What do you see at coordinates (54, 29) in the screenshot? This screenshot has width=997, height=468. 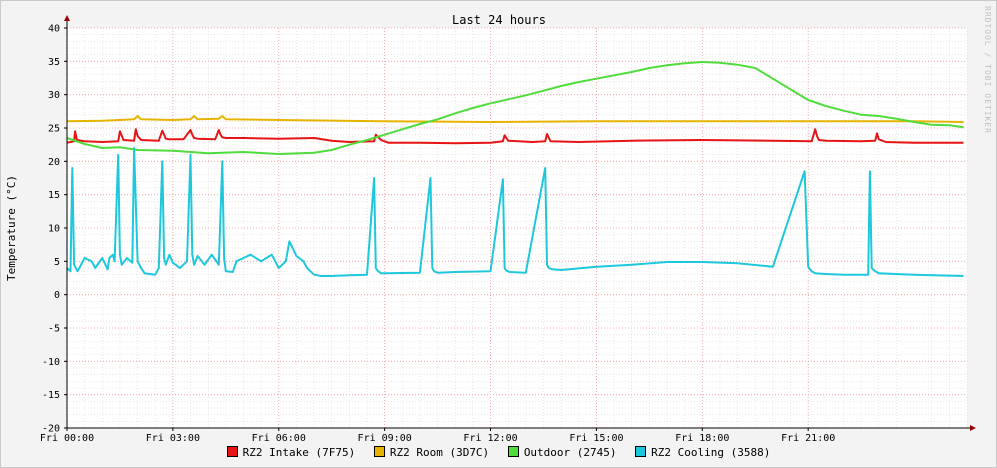 I see `y-tick-label: 40` at bounding box center [54, 29].